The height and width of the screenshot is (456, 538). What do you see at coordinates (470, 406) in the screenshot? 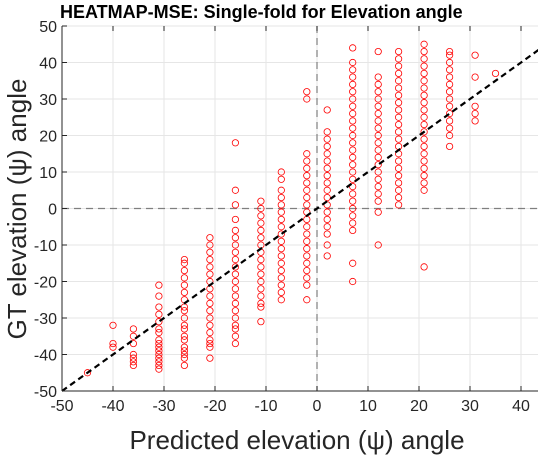
I see `x-tick-label: 30` at bounding box center [470, 406].